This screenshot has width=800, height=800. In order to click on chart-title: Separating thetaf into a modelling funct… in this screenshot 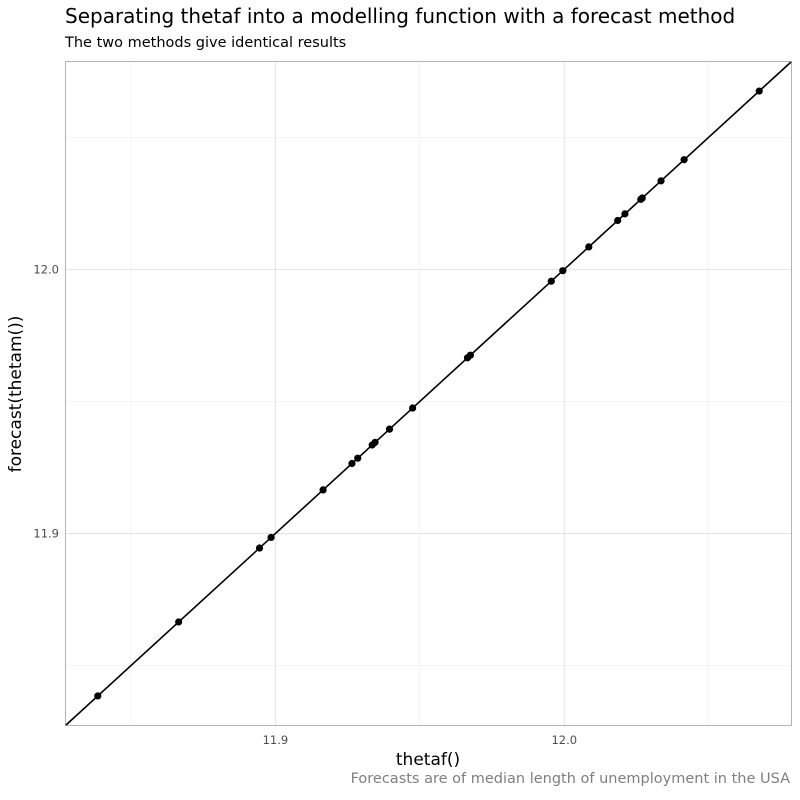, I will do `click(400, 16)`.